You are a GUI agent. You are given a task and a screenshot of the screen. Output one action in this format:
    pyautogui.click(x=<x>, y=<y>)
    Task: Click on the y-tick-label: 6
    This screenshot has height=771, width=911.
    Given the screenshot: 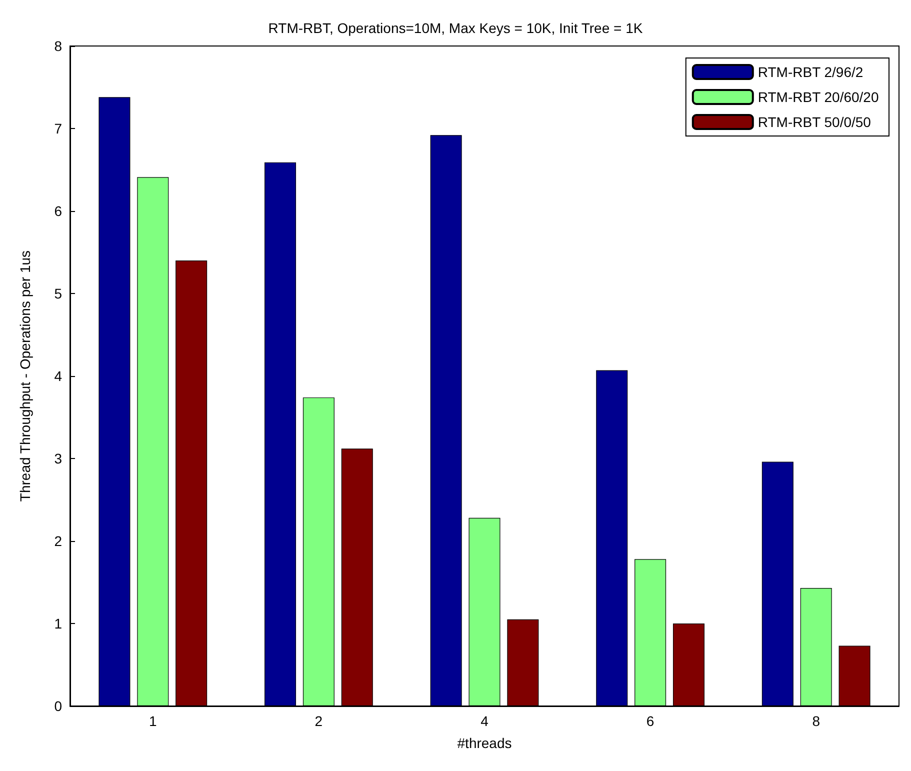 What is the action you would take?
    pyautogui.click(x=58, y=211)
    